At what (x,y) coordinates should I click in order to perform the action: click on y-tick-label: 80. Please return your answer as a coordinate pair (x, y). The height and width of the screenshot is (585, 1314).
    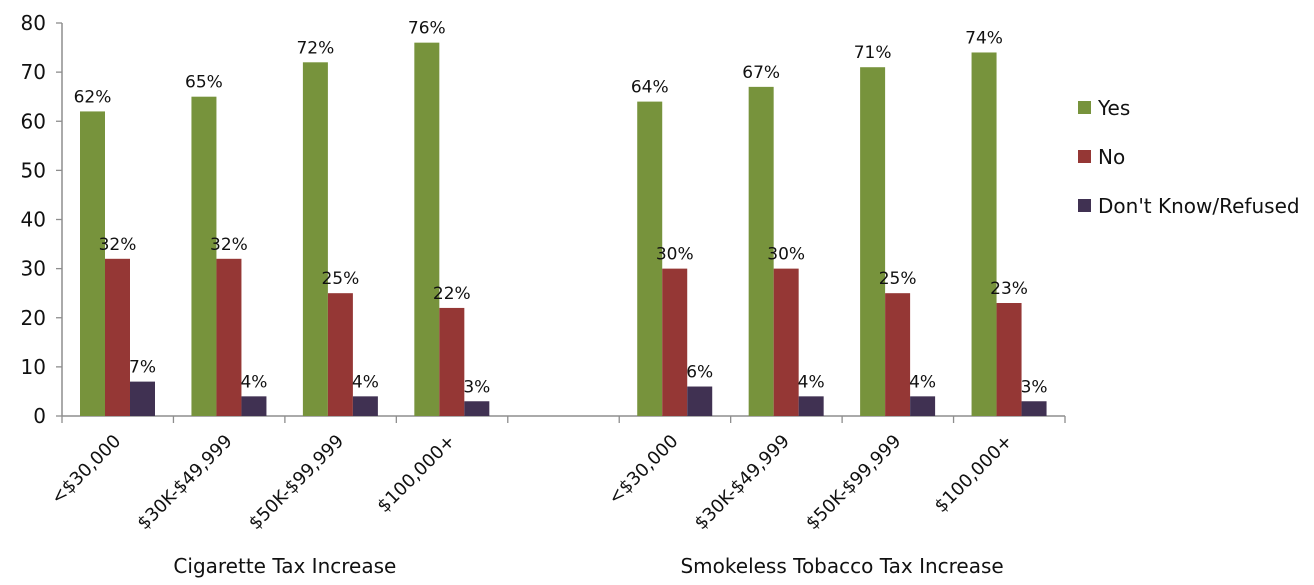
    Looking at the image, I should click on (33, 23).